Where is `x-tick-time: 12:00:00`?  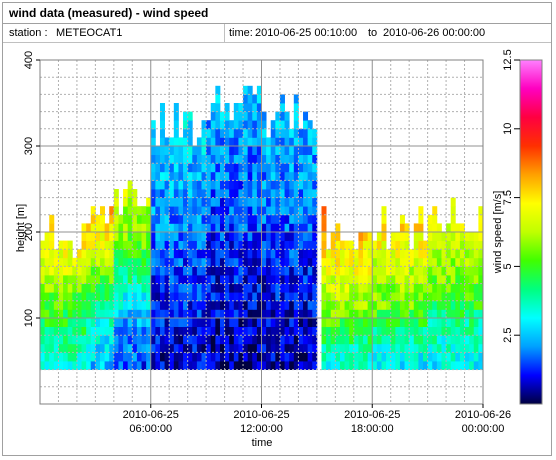
x-tick-time: 12:00:00 is located at coordinates (261, 429).